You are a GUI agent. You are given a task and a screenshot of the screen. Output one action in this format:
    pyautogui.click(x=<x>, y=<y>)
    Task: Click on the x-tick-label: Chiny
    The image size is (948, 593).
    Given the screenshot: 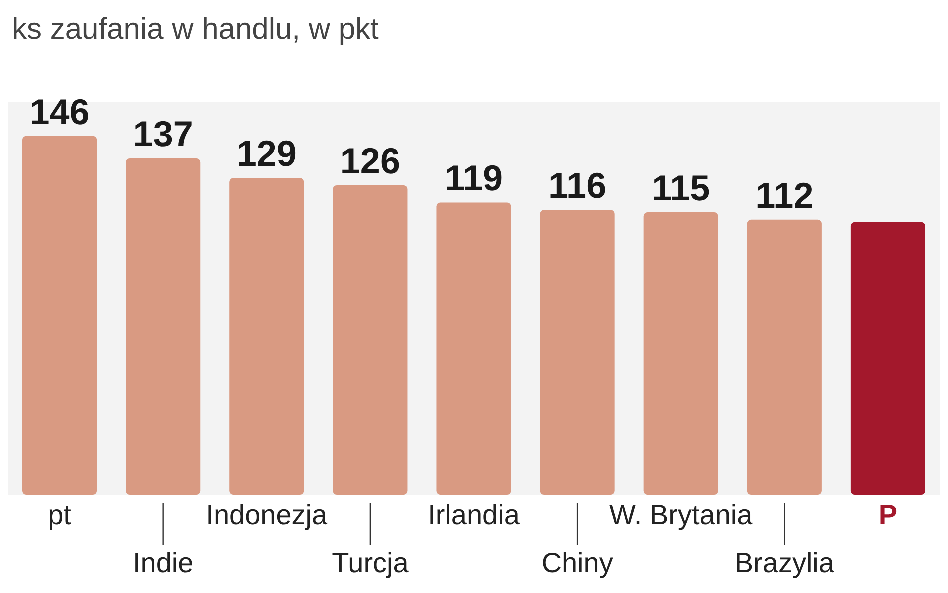 What is the action you would take?
    pyautogui.click(x=578, y=563)
    